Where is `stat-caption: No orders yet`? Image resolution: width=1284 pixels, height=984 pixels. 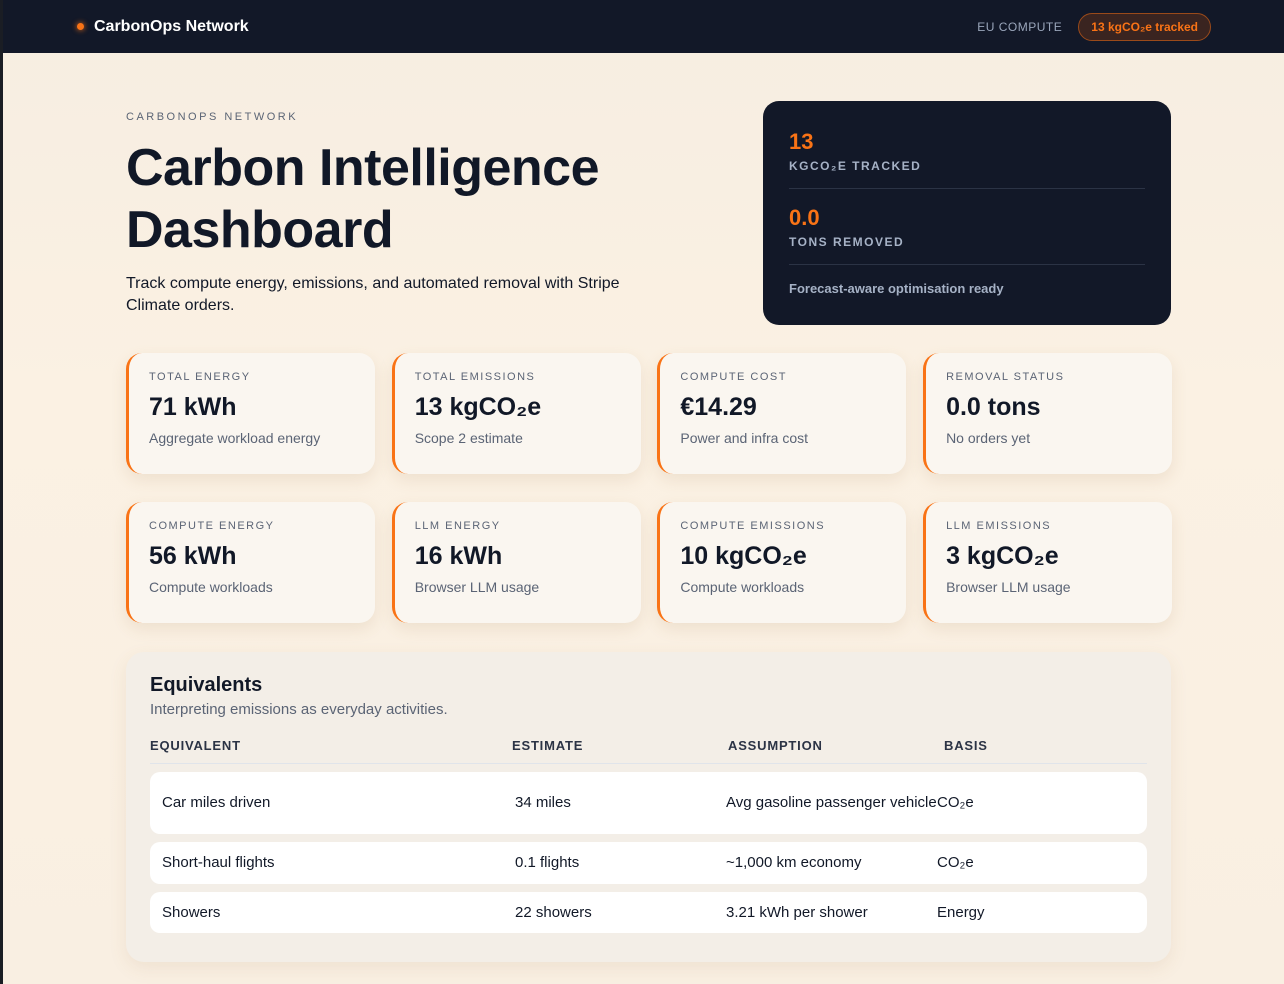
stat-caption: No orders yet is located at coordinates (988, 438).